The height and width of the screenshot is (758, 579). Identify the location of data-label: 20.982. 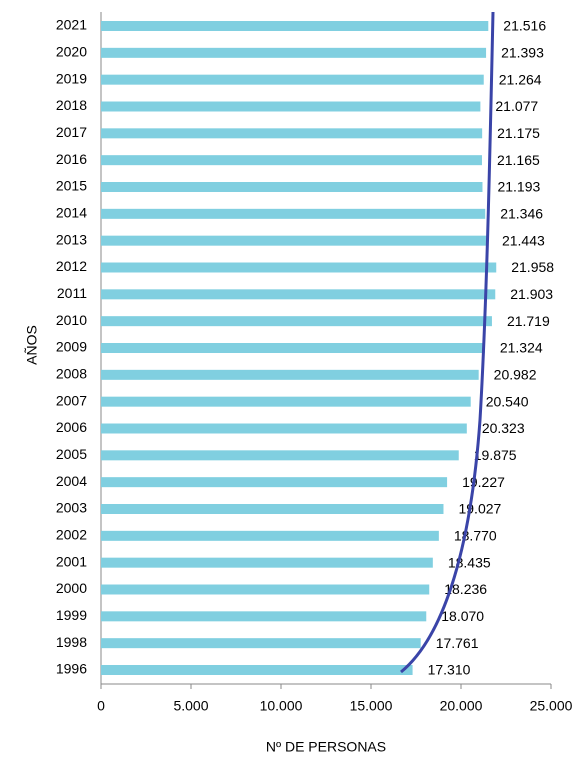
(515, 375).